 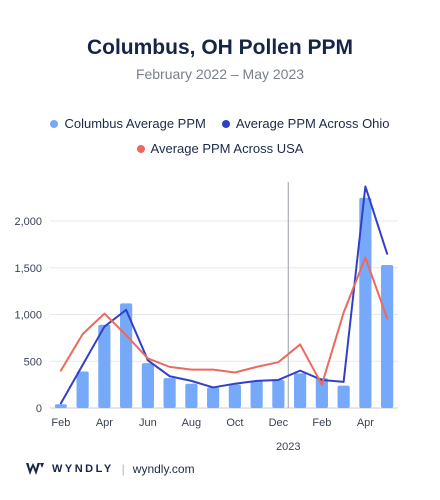 What do you see at coordinates (288, 447) in the screenshot?
I see `year-marker-label: 2023` at bounding box center [288, 447].